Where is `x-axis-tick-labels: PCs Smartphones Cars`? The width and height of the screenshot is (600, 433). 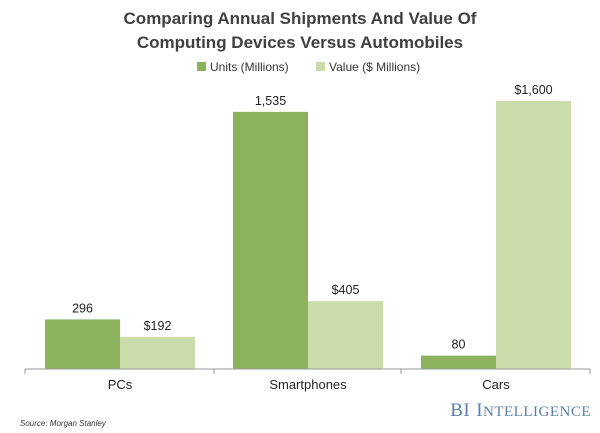
x-axis-tick-labels: PCs Smartphones Cars is located at coordinates (309, 384).